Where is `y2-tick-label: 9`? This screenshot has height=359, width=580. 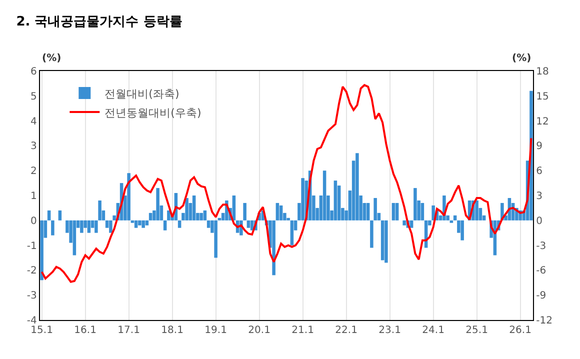 y2-tick-label: 9 is located at coordinates (539, 146).